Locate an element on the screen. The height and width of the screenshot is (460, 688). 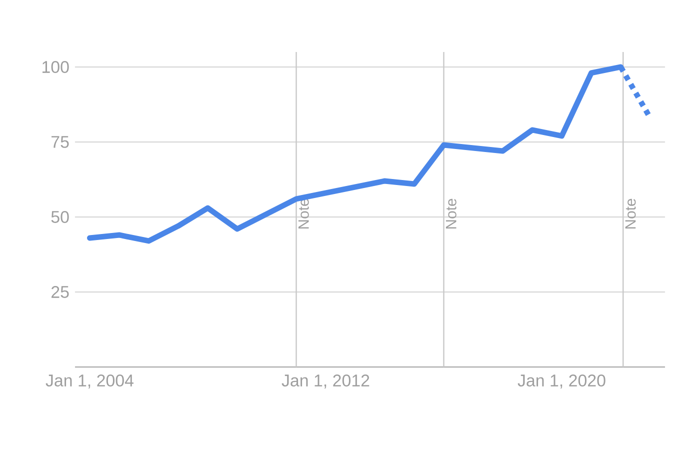
y-tick-label: 75 is located at coordinates (60, 142).